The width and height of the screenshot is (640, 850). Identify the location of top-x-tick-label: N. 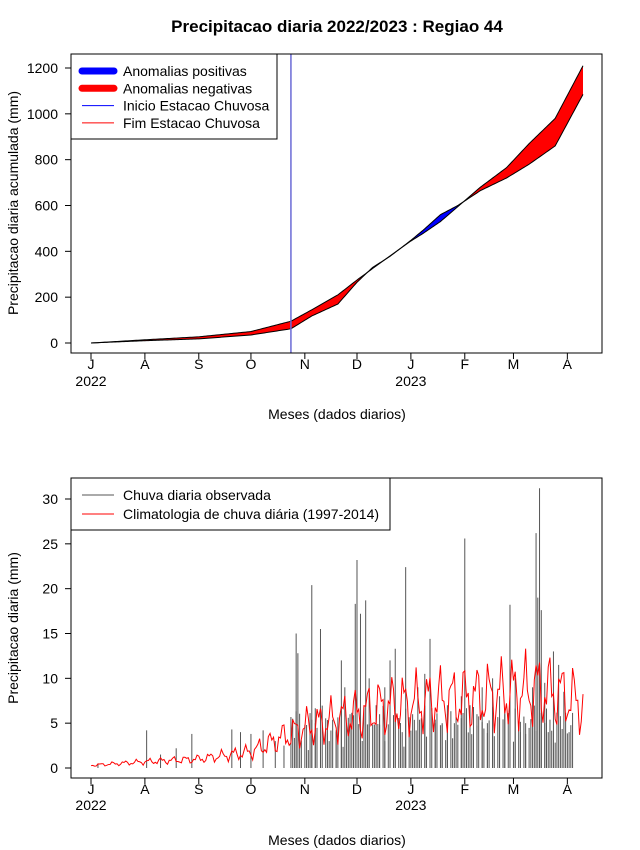
(305, 364).